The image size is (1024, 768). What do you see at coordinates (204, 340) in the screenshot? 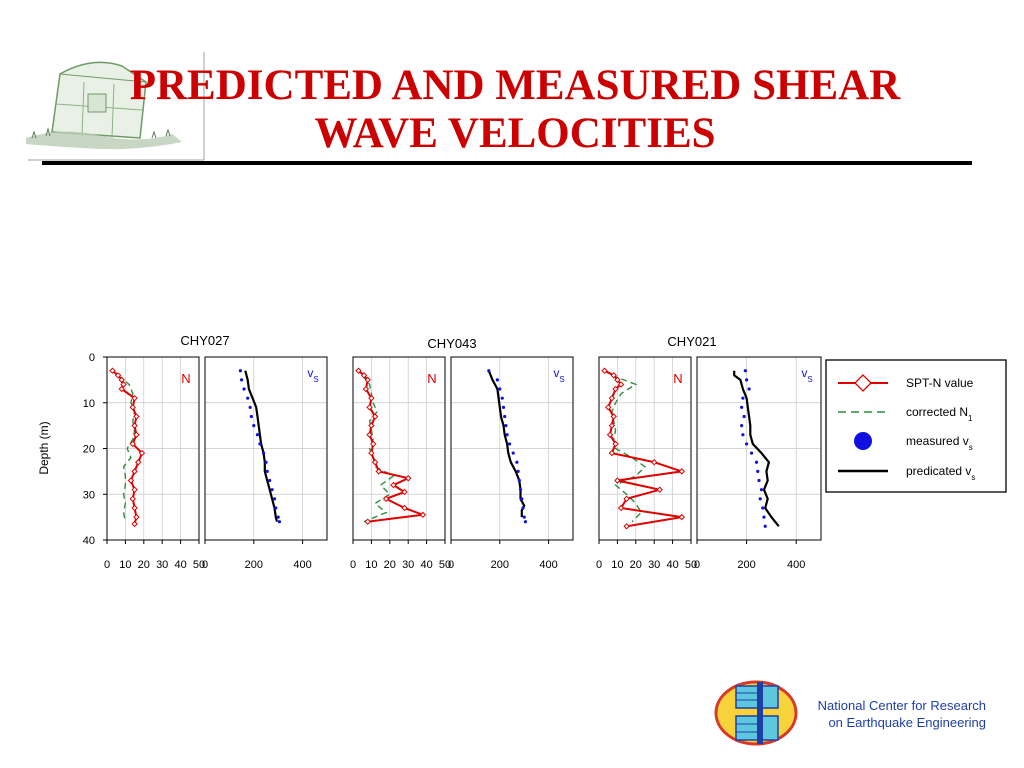
I see `station-chy027-title: CHY027` at bounding box center [204, 340].